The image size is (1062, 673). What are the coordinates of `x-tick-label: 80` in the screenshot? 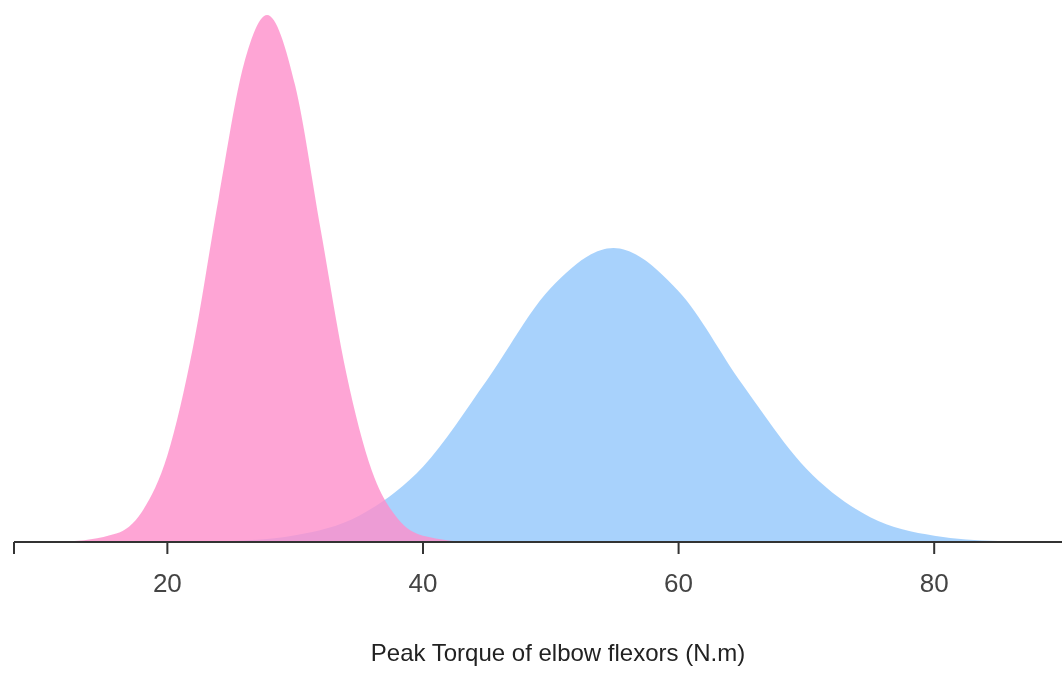 It's located at (934, 583).